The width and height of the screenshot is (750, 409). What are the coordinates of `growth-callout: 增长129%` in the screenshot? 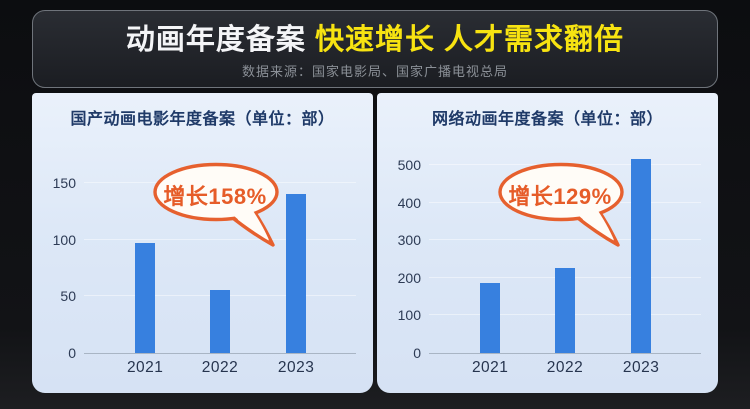 It's located at (564, 203).